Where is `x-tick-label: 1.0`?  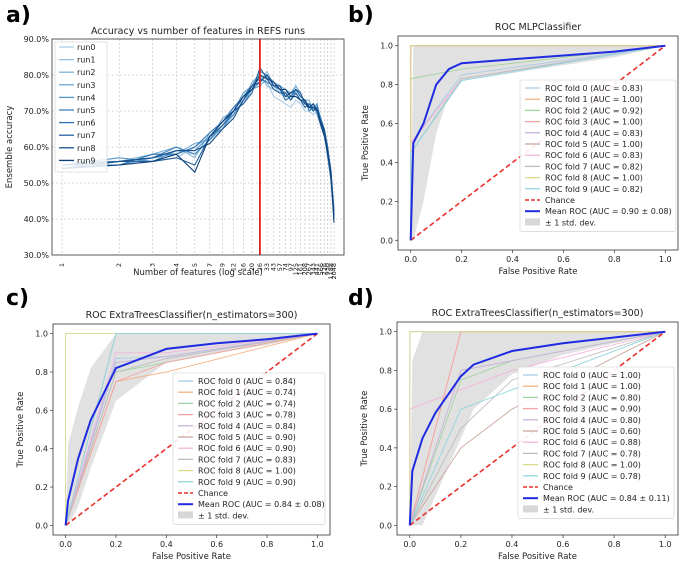
x-tick-label: 1.0 is located at coordinates (317, 544).